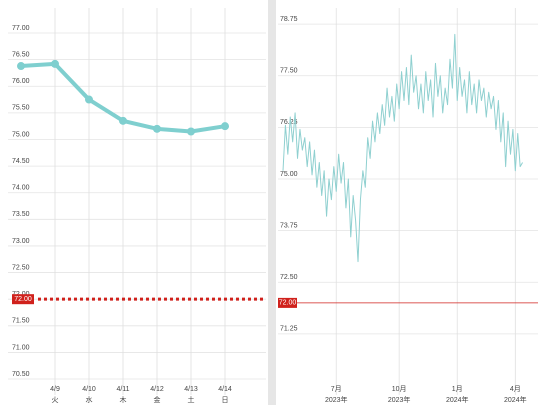 This screenshot has height=405, width=540. What do you see at coordinates (21, 241) in the screenshot?
I see `y-tick-label: 73.00` at bounding box center [21, 241].